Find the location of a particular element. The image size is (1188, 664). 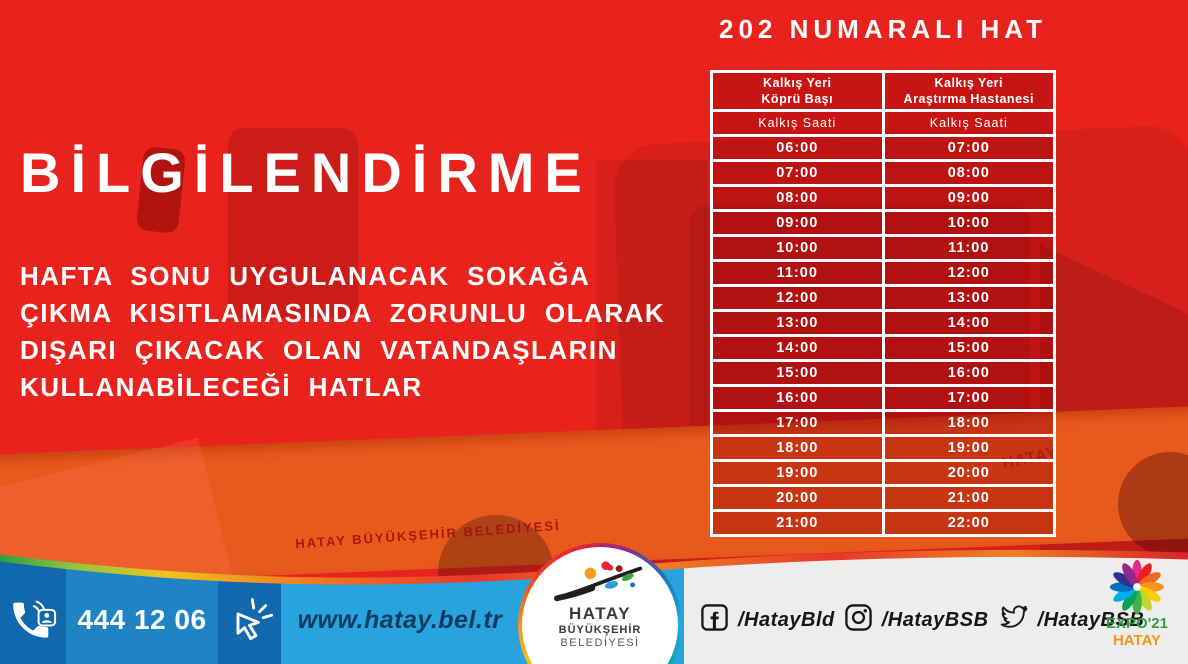

schedule-row: 13:00 14:00 is located at coordinates (883, 323).